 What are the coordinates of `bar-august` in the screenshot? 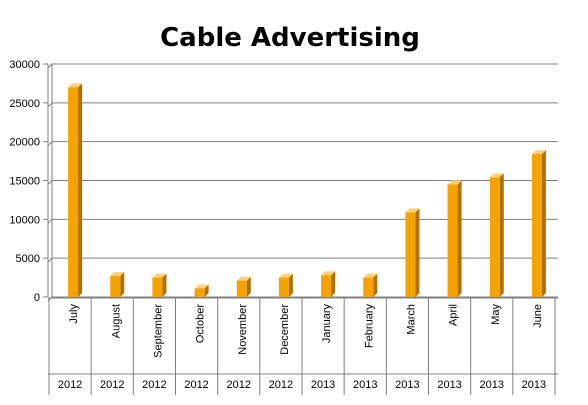 It's located at (115, 286).